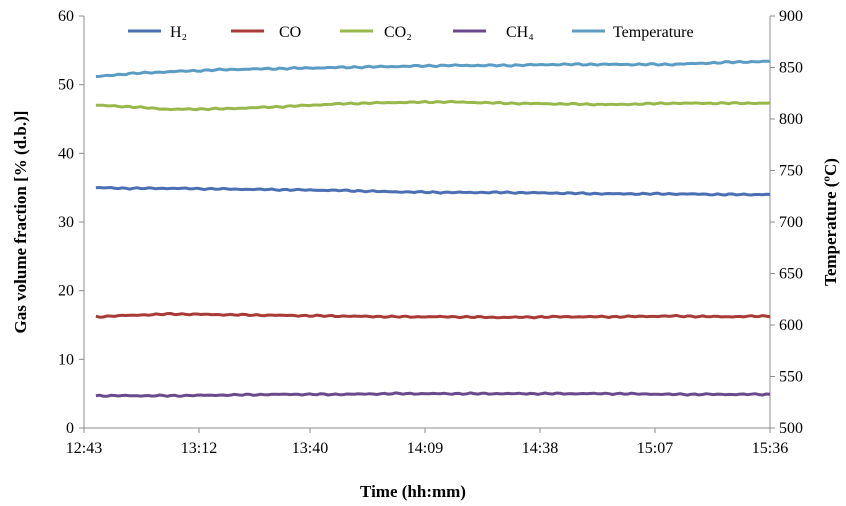 The width and height of the screenshot is (846, 506). Describe the element at coordinates (791, 222) in the screenshot. I see `y2-tick-label: 700` at that location.